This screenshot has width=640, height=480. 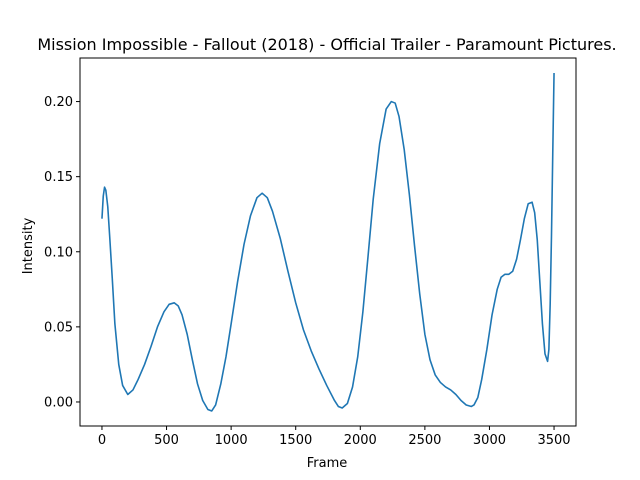 What do you see at coordinates (58, 327) in the screenshot?
I see `y-tick-label: 0.05` at bounding box center [58, 327].